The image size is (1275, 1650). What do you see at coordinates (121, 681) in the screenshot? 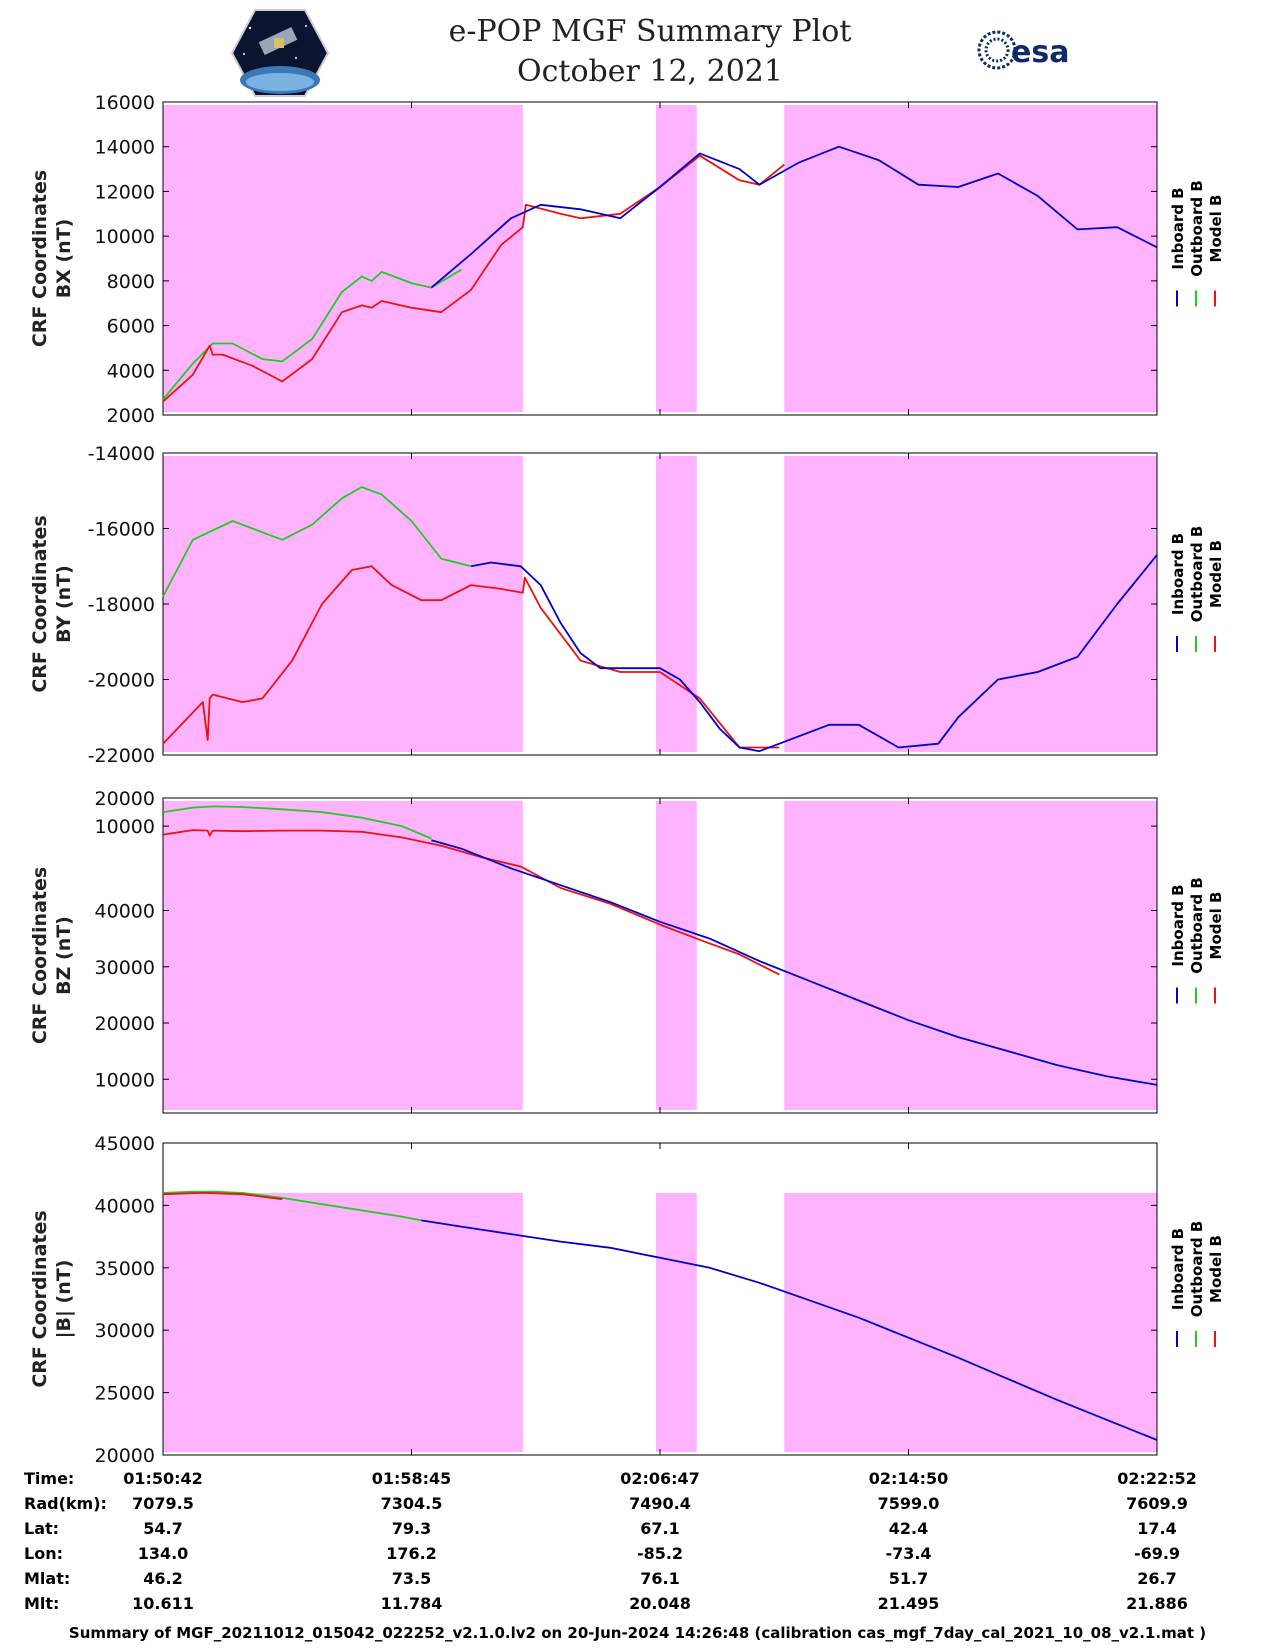
I see `y-tick-label: -20000` at bounding box center [121, 681].